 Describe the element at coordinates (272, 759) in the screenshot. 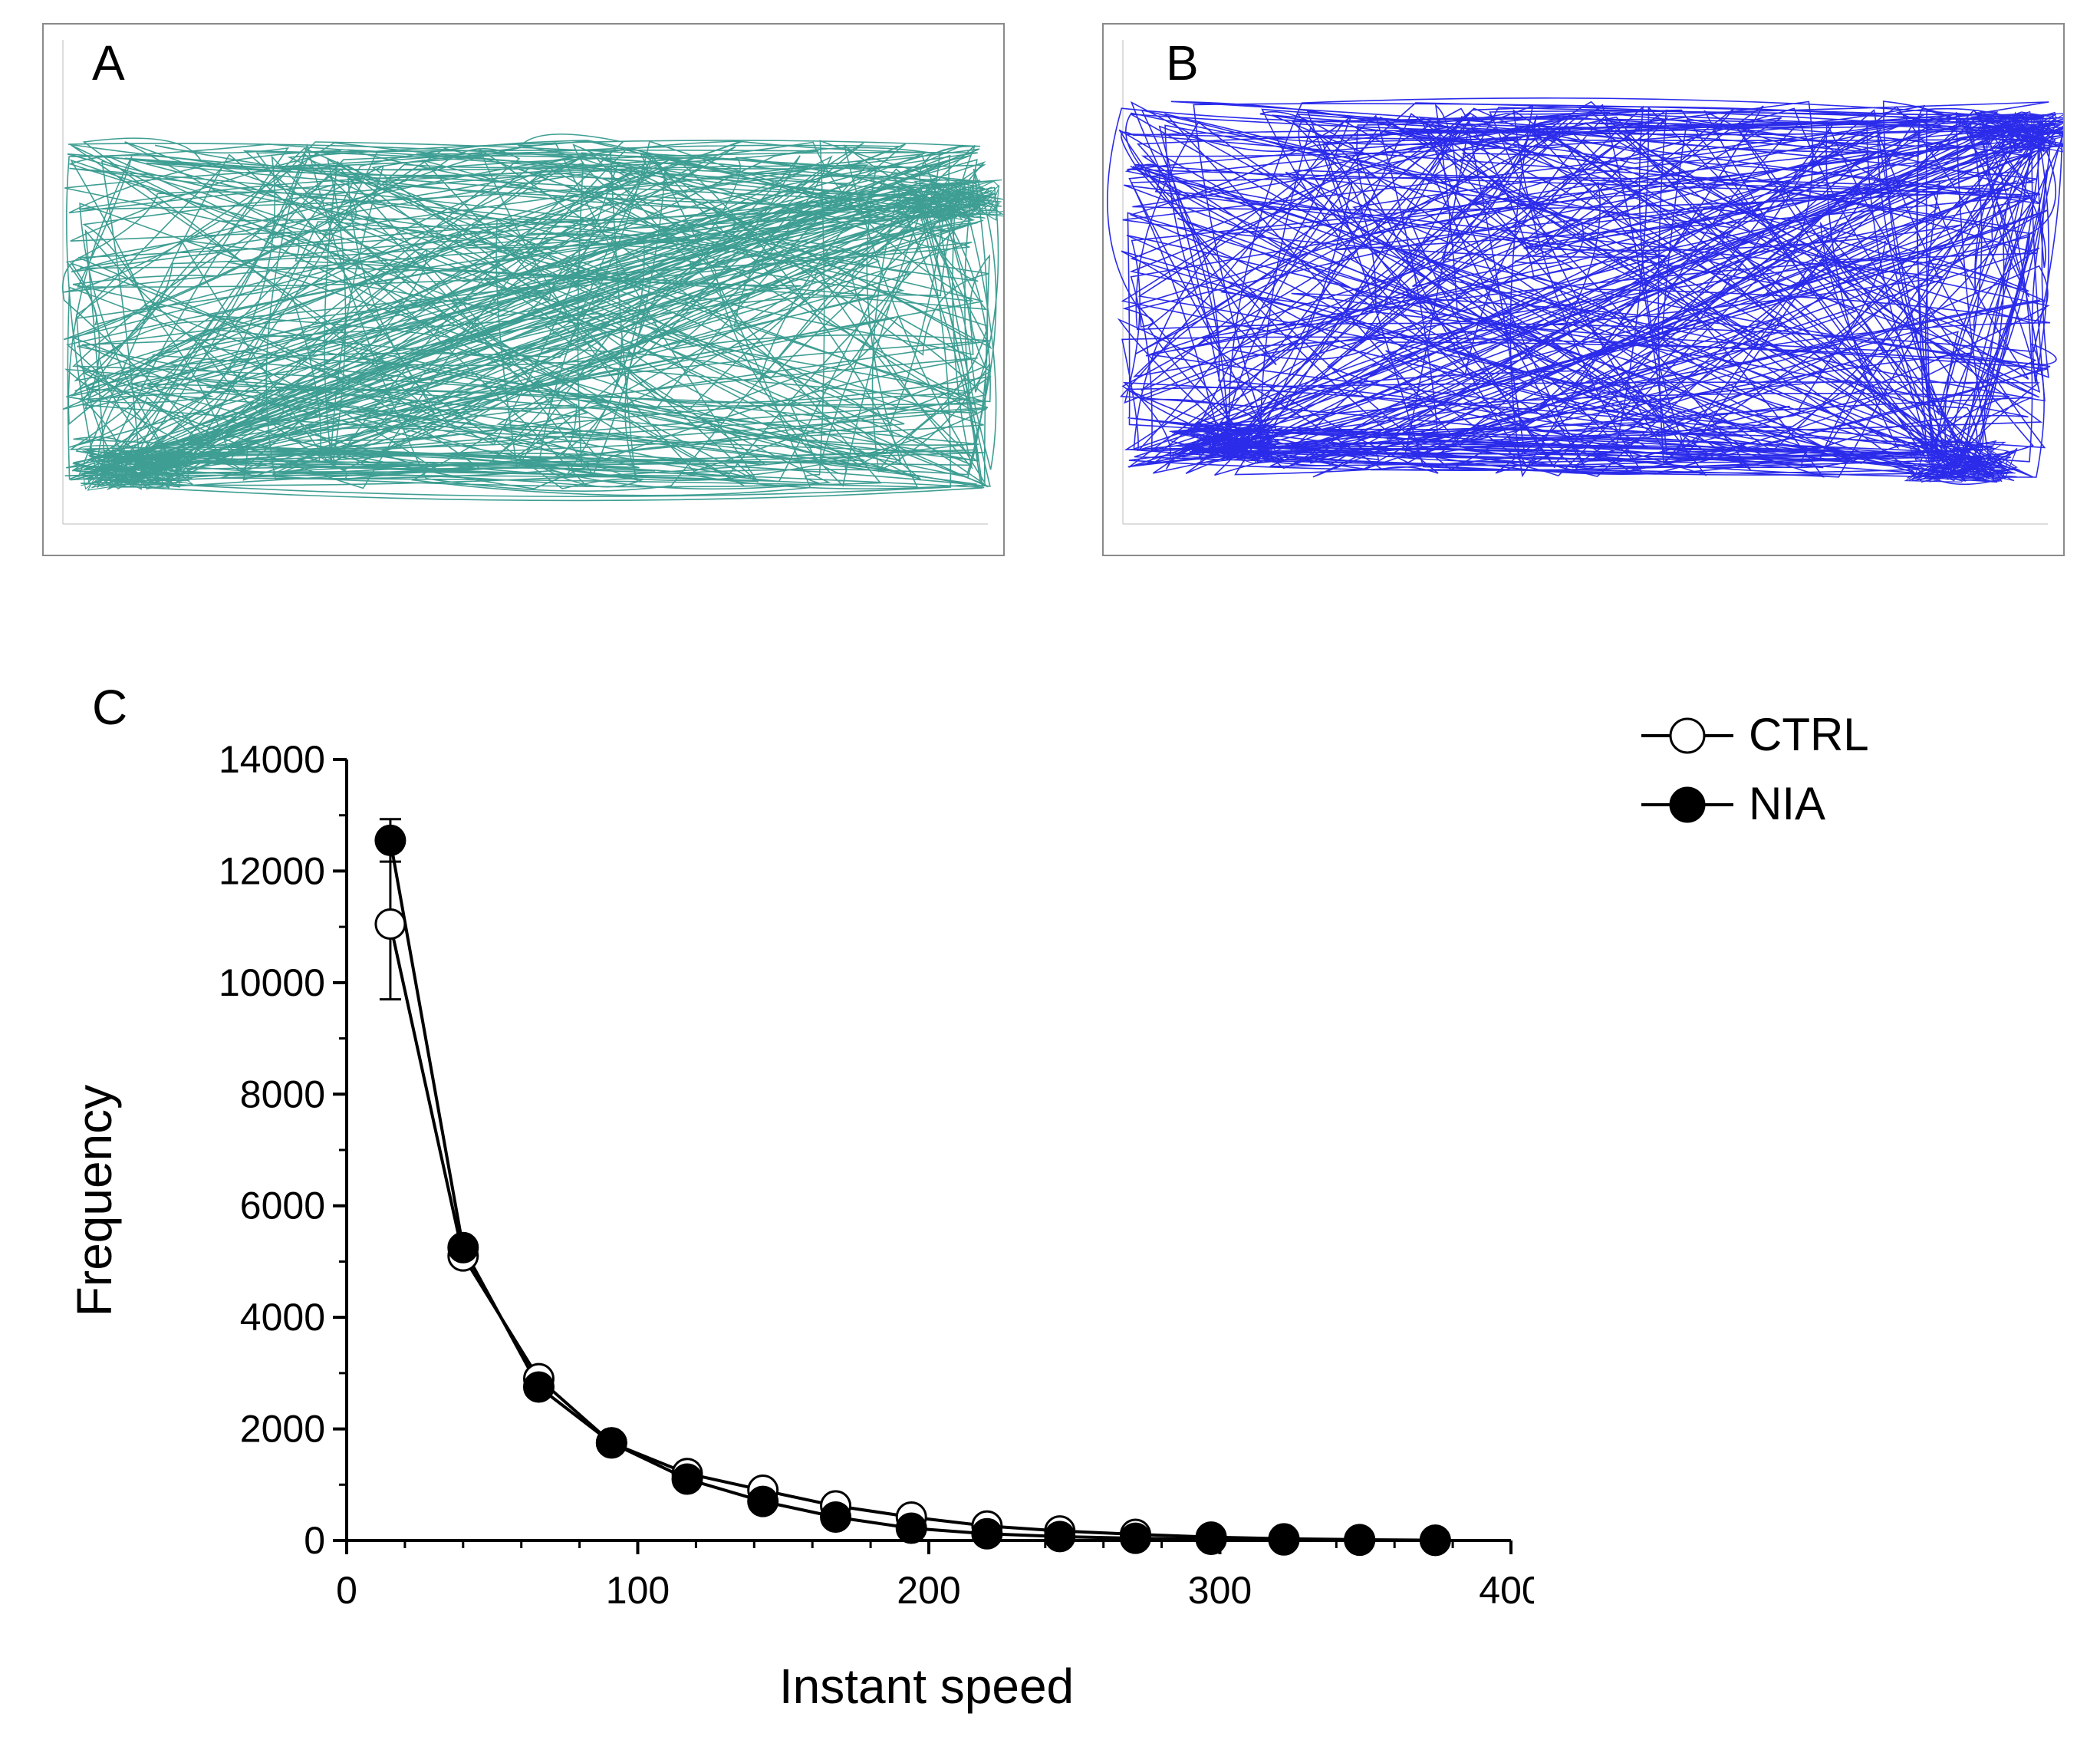

I see `y-tick-label: 14000` at that location.